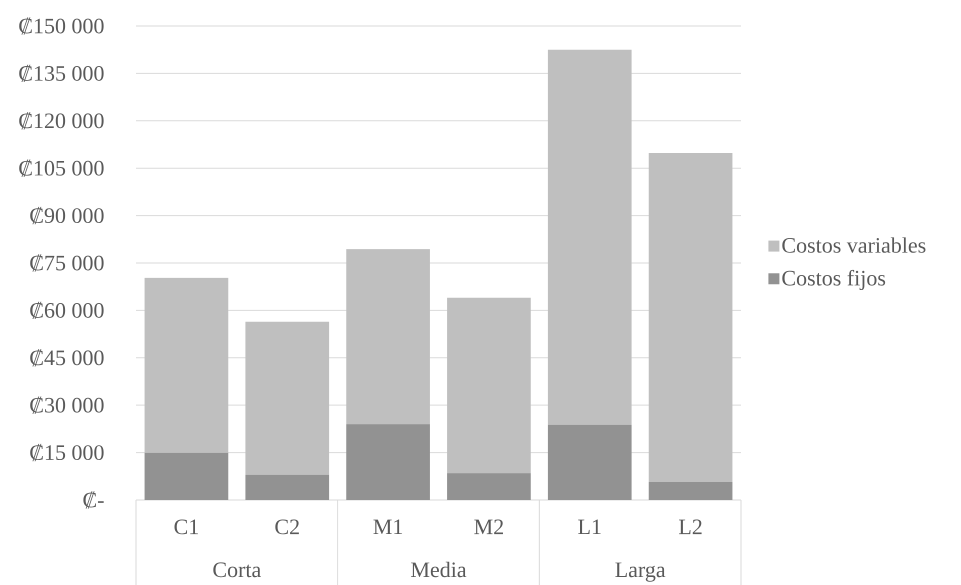 The image size is (961, 585). Describe the element at coordinates (67, 263) in the screenshot. I see `y-tick-label: ₡75 000` at that location.